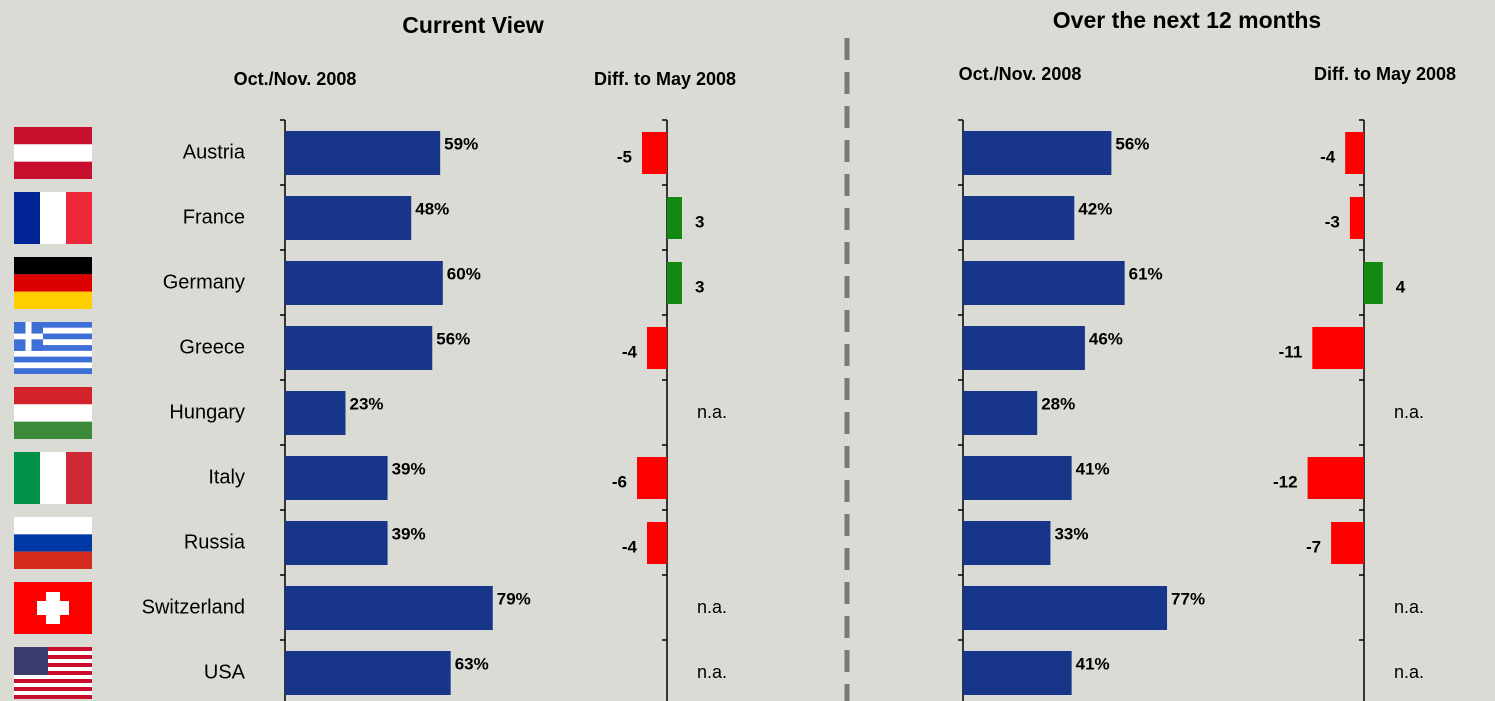 Image resolution: width=1495 pixels, height=701 pixels. I want to click on category-label: Italy, so click(226, 477).